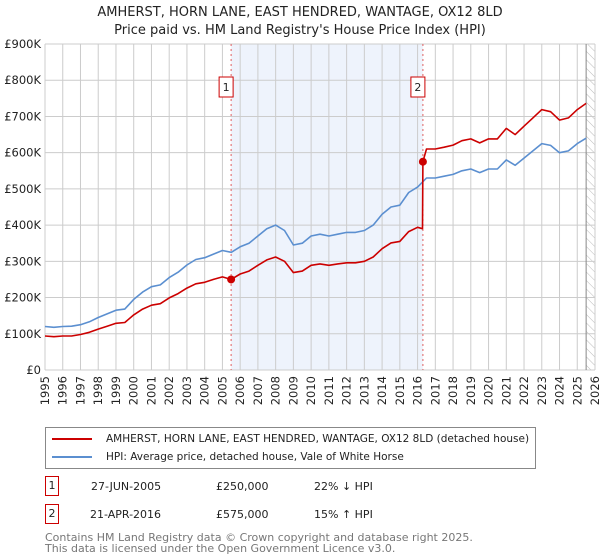 Image resolution: width=600 pixels, height=560 pixels. Describe the element at coordinates (45, 390) in the screenshot. I see `x-tick-label: 1995` at that location.